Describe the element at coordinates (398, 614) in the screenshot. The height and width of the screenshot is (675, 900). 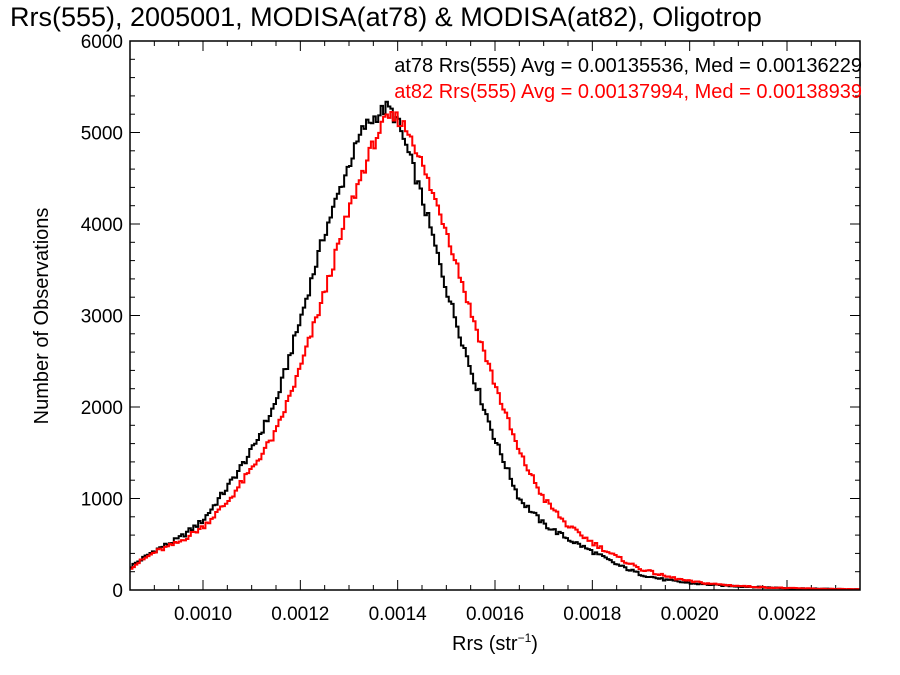
I see `x-tick-label: 0.0014` at that location.